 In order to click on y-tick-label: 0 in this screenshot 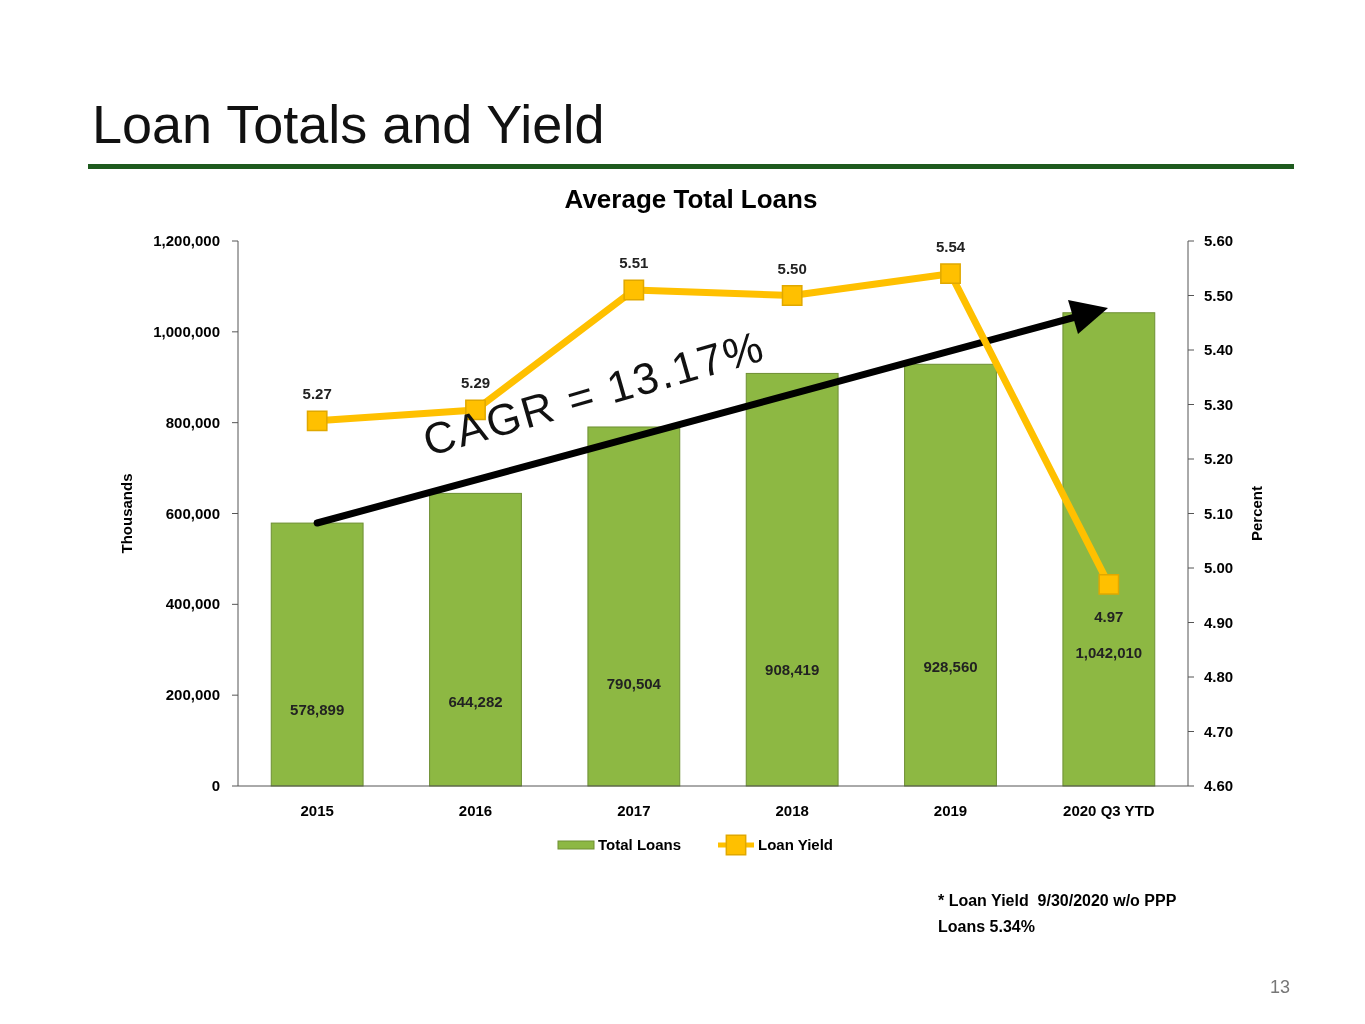, I will do `click(215, 785)`.